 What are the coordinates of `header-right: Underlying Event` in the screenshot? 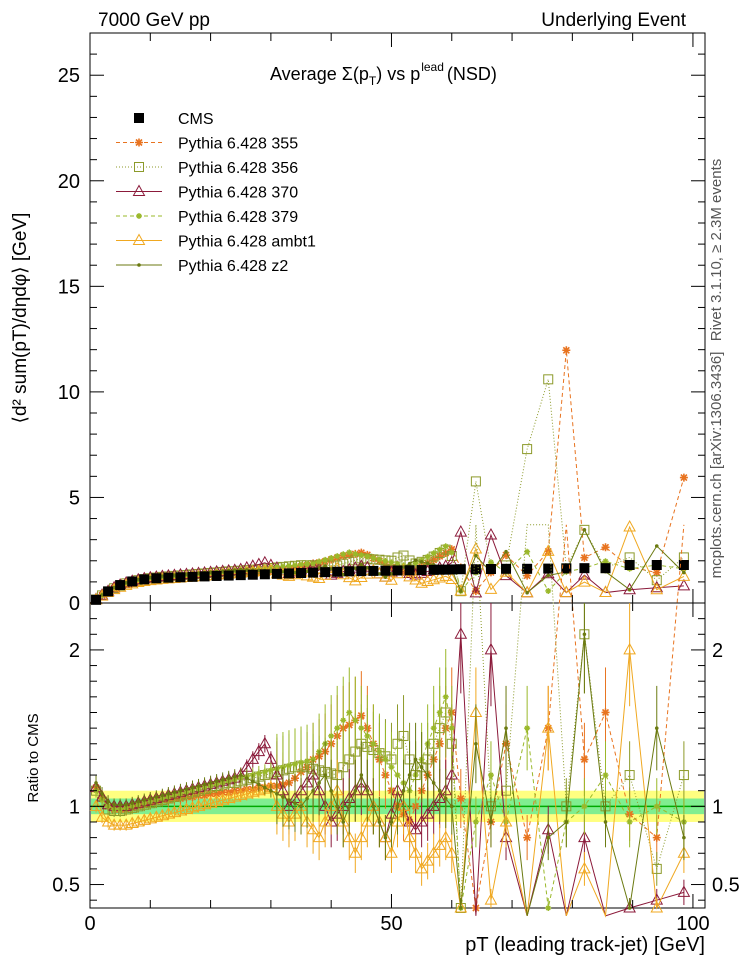 It's located at (613, 20).